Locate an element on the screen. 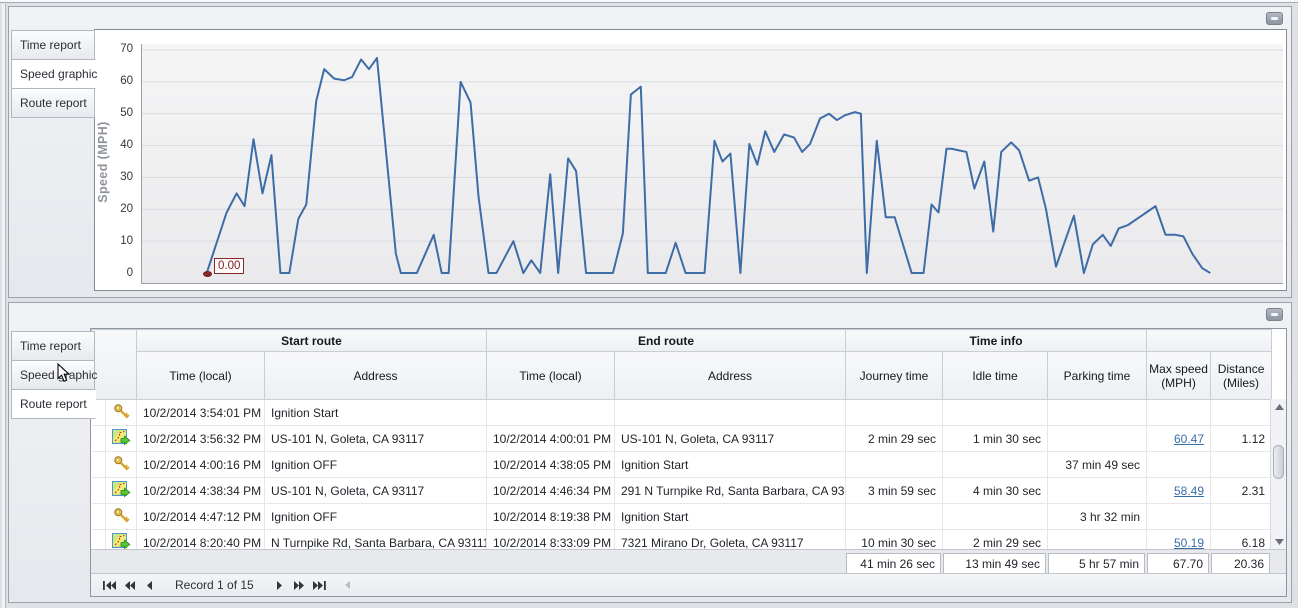 The image size is (1298, 608). y-tick-label: 50 is located at coordinates (126, 113).